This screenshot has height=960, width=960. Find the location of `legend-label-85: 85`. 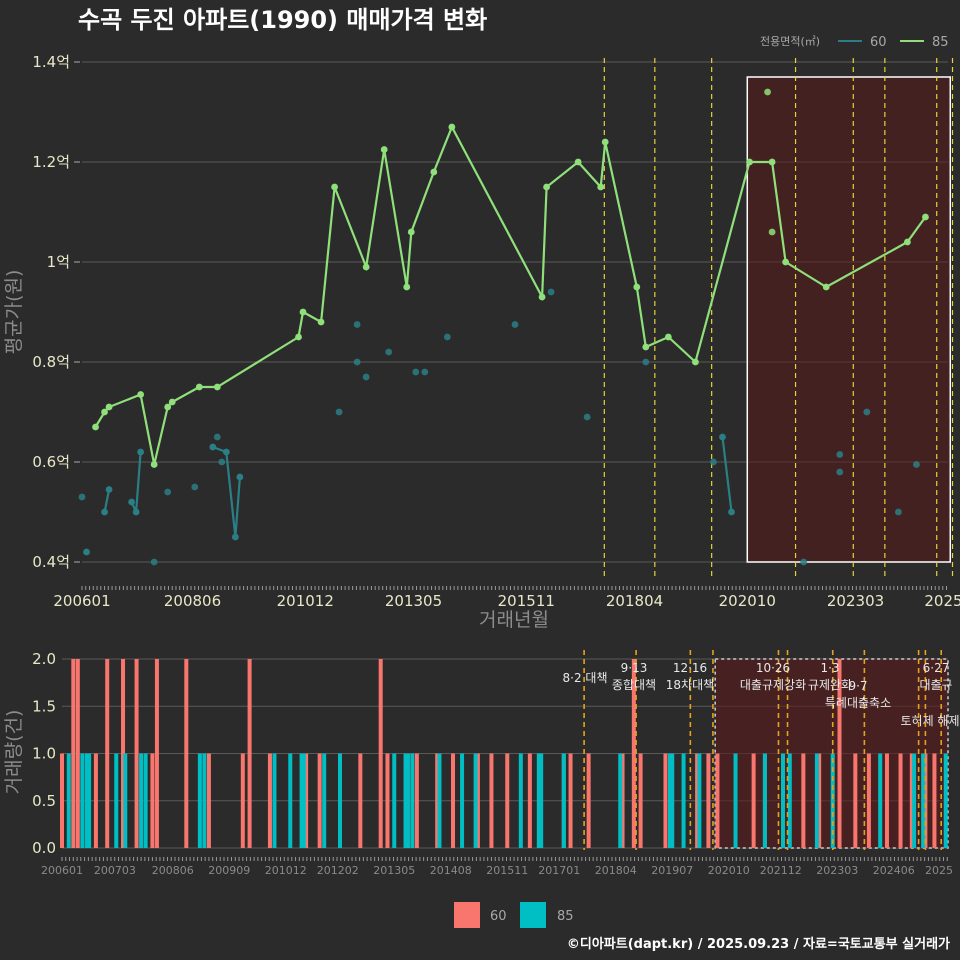

legend-label-85: 85 is located at coordinates (940, 42).